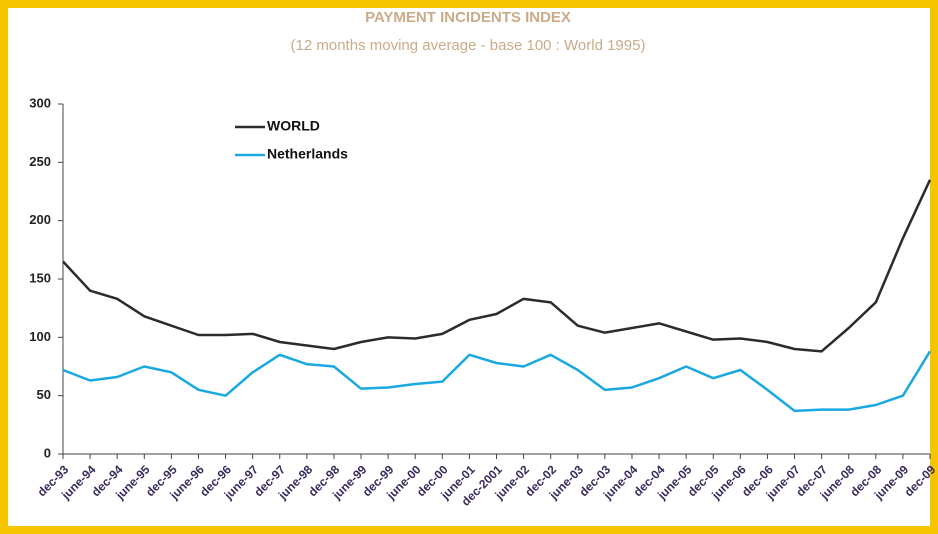 The image size is (938, 534). I want to click on line-series, so click(497, 381).